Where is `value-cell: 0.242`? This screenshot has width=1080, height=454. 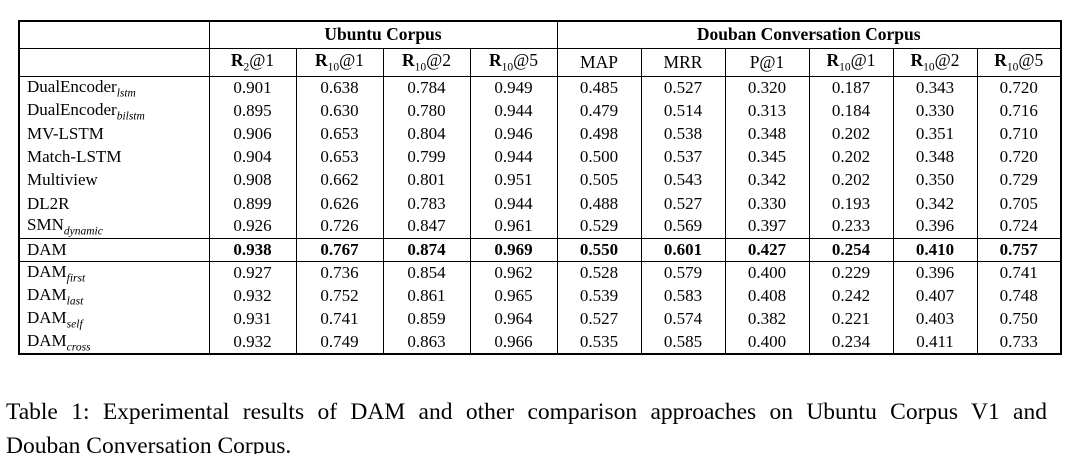 value-cell: 0.242 is located at coordinates (850, 296).